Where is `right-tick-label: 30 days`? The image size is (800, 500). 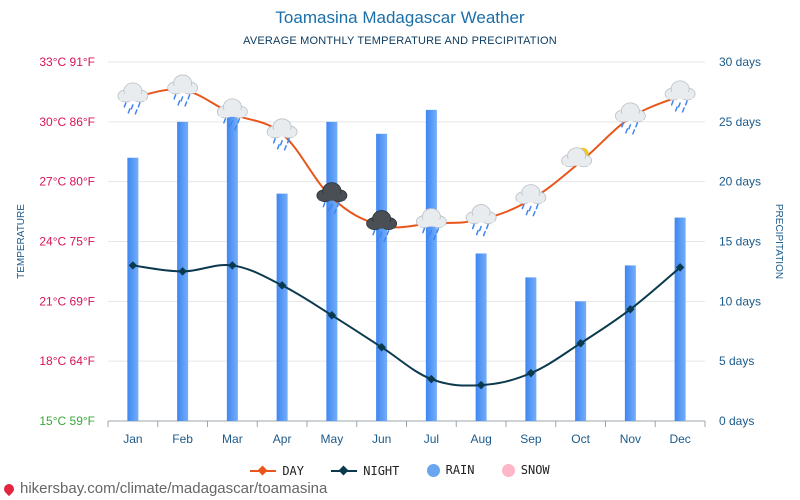 right-tick-label: 30 days is located at coordinates (740, 62).